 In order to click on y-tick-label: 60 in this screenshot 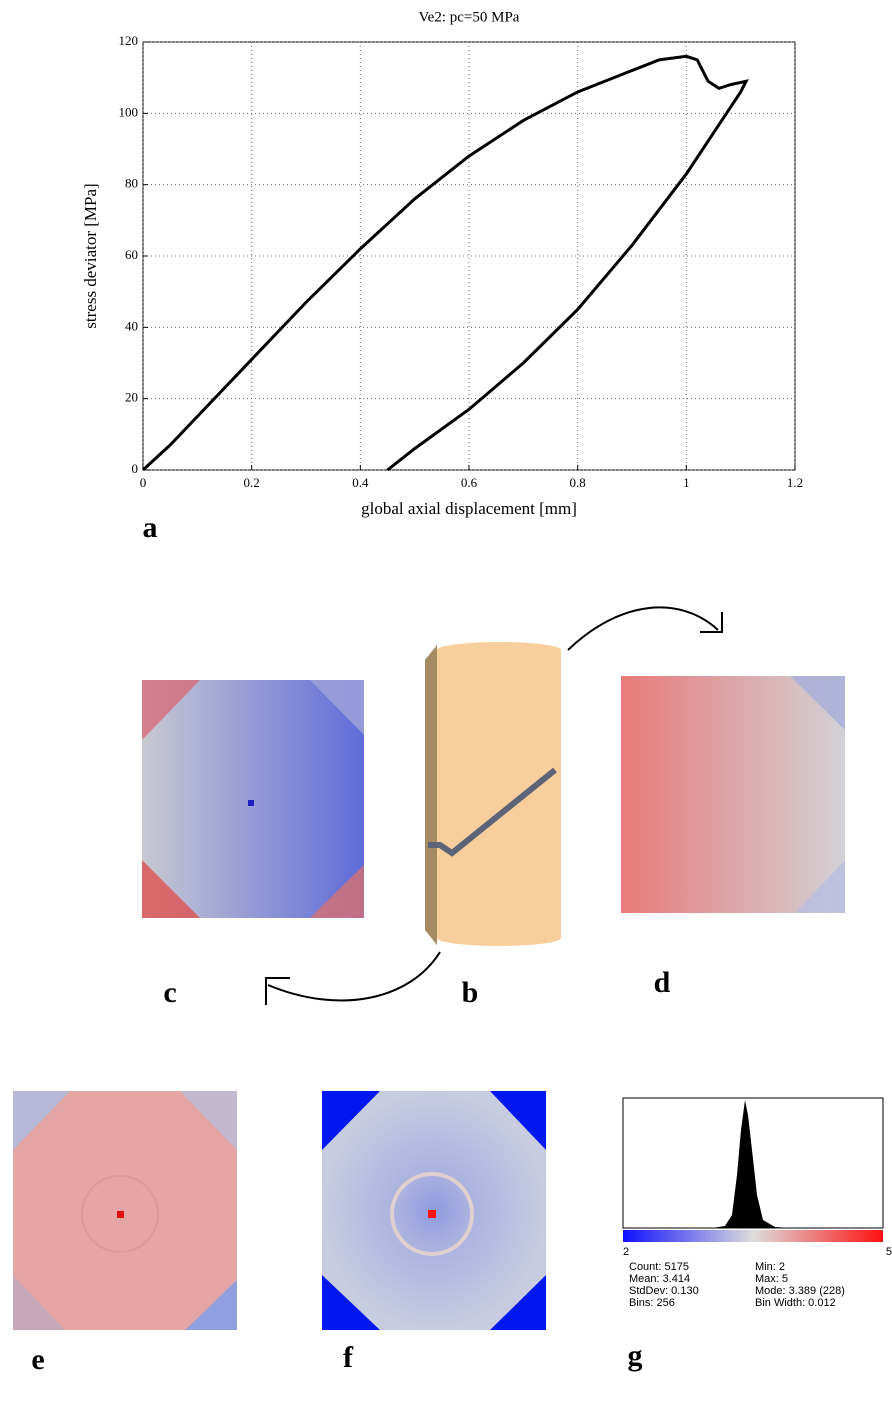, I will do `click(131, 254)`.